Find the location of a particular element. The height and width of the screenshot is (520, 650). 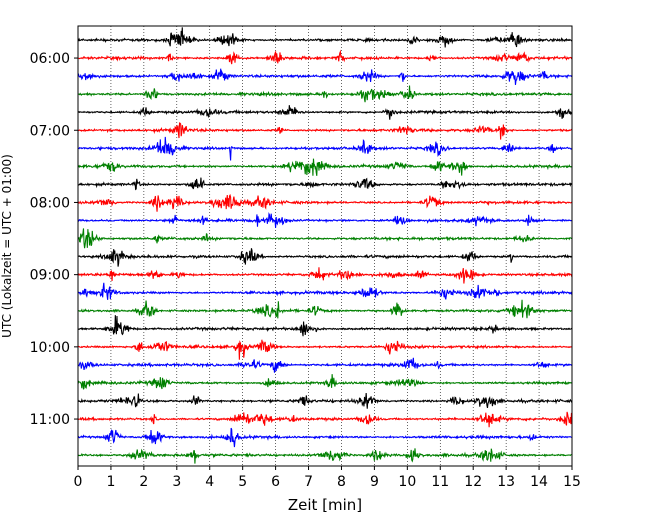

x-tick-label: 10 is located at coordinates (407, 482).